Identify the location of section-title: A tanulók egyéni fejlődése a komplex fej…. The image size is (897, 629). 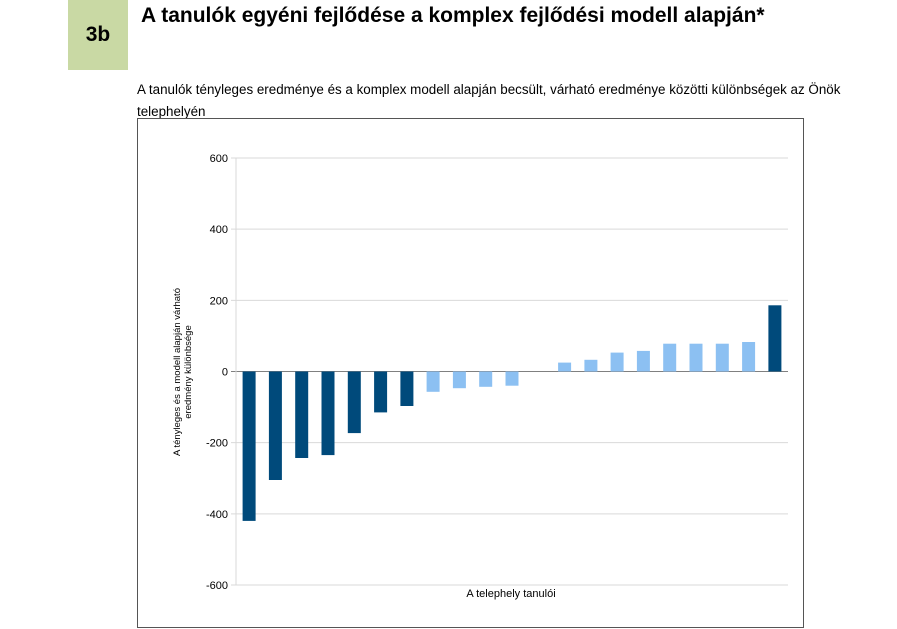
(453, 15).